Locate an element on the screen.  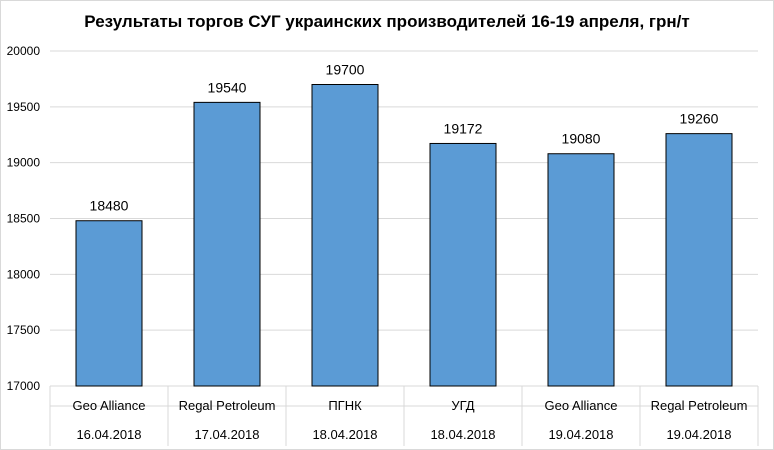
y-tick-label: 18000 is located at coordinates (24, 274).